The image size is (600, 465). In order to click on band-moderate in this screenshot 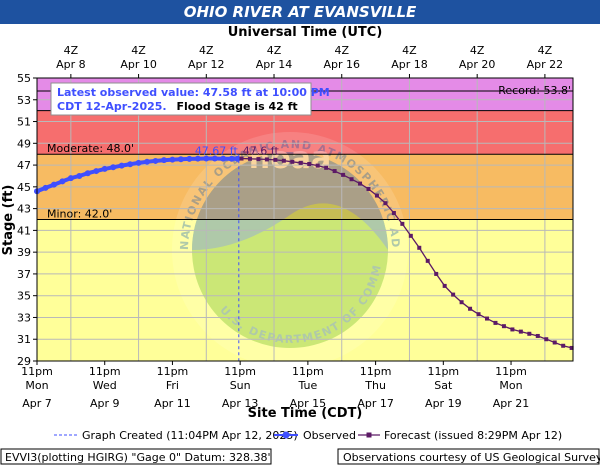, I will do `click(305, 132)`.